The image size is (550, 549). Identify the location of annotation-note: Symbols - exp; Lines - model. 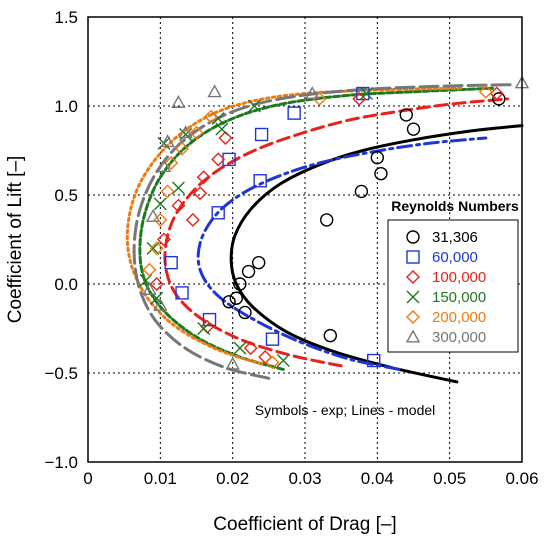
(345, 410).